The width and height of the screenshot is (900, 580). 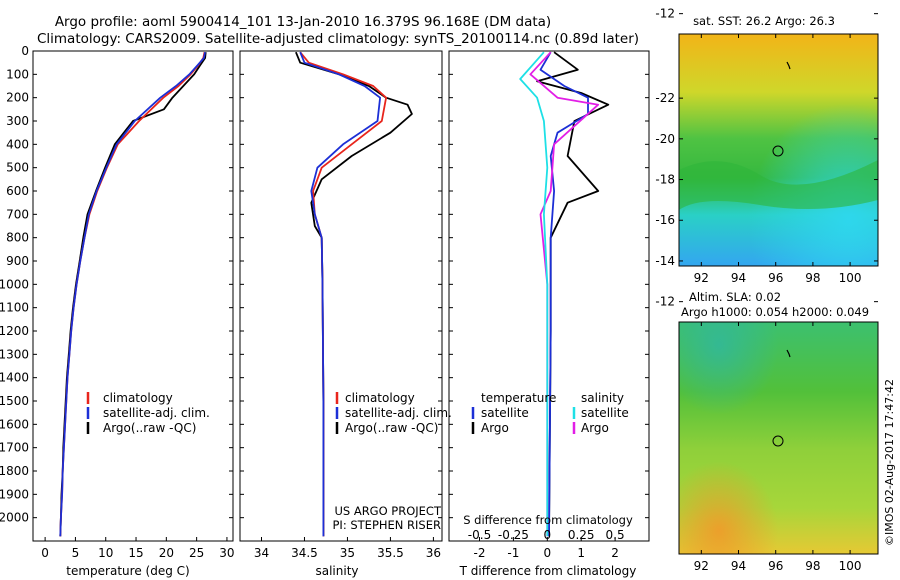 What do you see at coordinates (547, 535) in the screenshot?
I see `s-tick-label: 0` at bounding box center [547, 535].